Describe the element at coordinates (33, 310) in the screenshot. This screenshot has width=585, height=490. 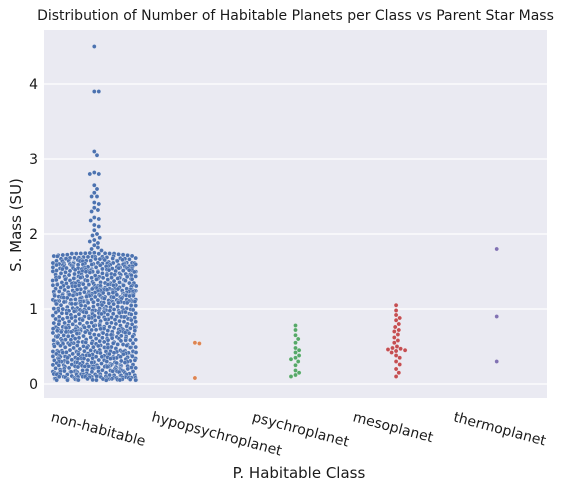
I see `y-tick-label: 1` at that location.